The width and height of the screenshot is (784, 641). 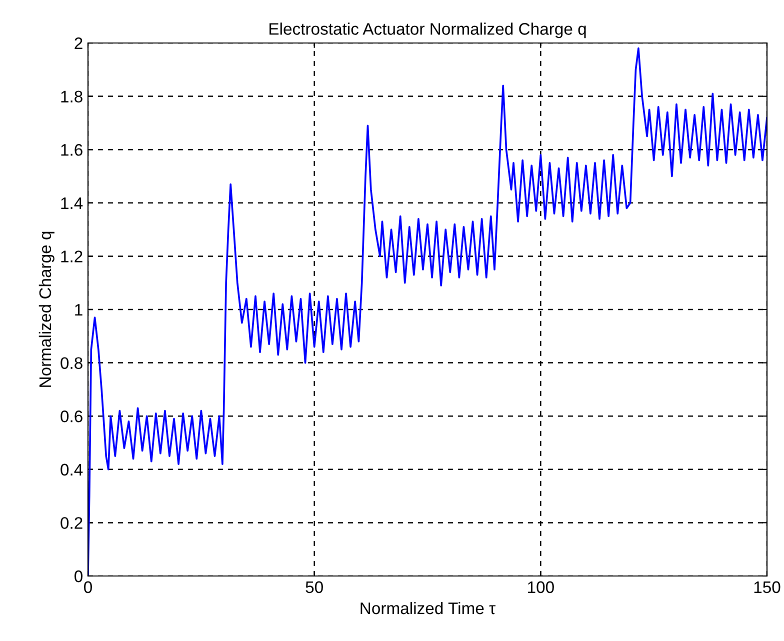 I want to click on y-tick-label: 2, so click(x=78, y=43).